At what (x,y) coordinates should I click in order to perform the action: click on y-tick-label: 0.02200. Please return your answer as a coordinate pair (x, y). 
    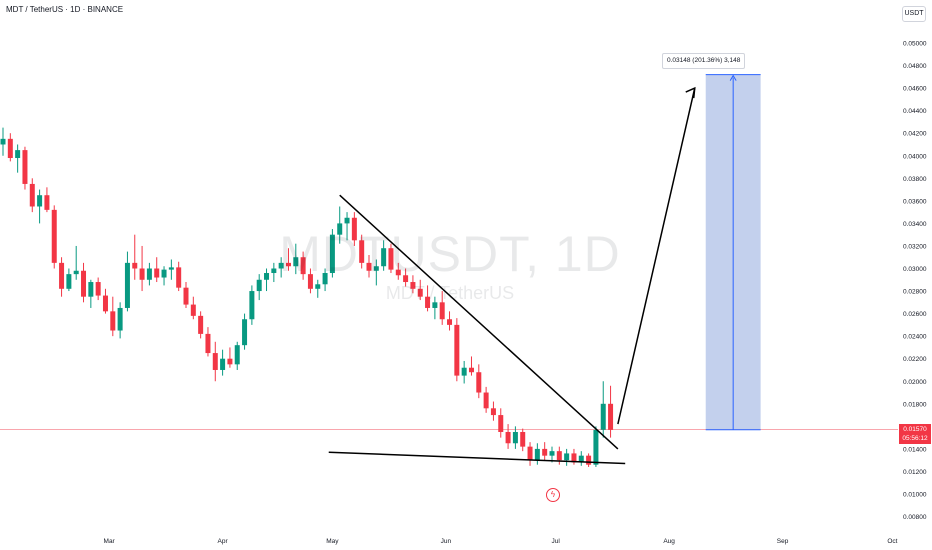
    Looking at the image, I should click on (915, 359).